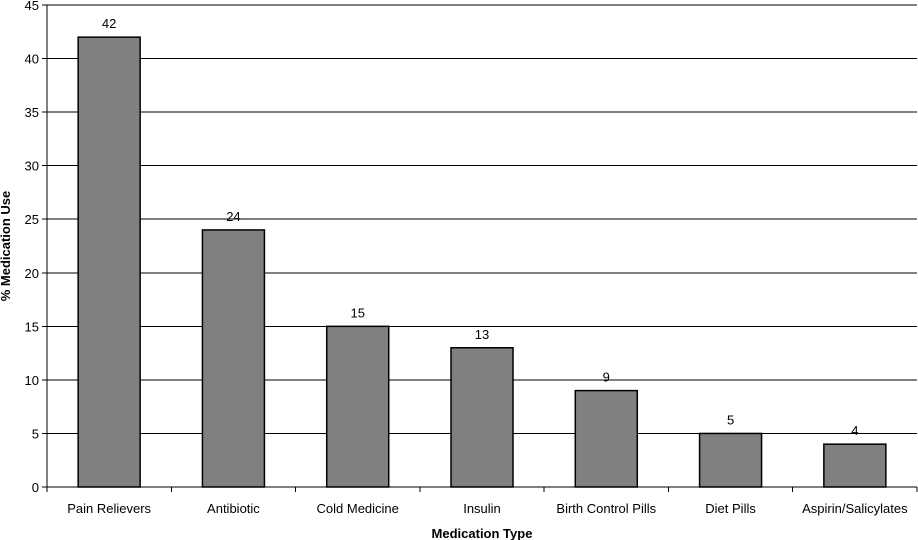  What do you see at coordinates (482, 334) in the screenshot?
I see `data-label: 13` at bounding box center [482, 334].